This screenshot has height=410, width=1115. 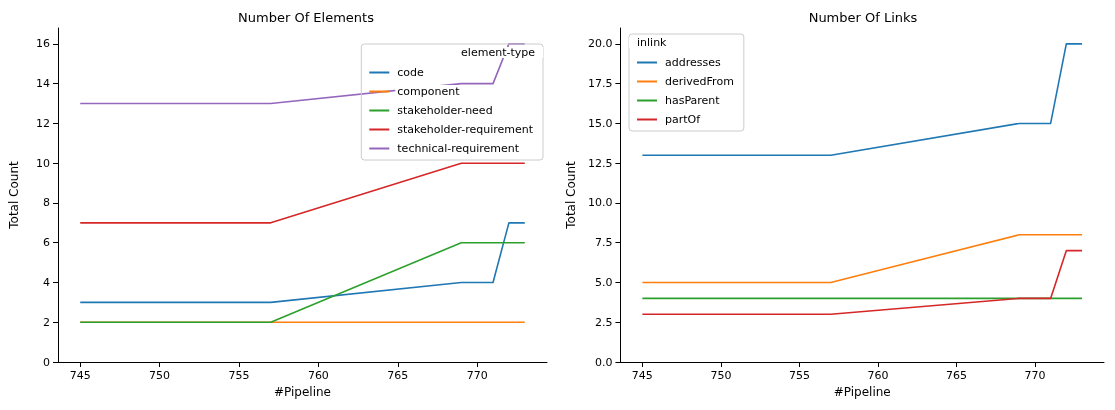 I want to click on y-tick-label: 0, so click(x=46, y=362).